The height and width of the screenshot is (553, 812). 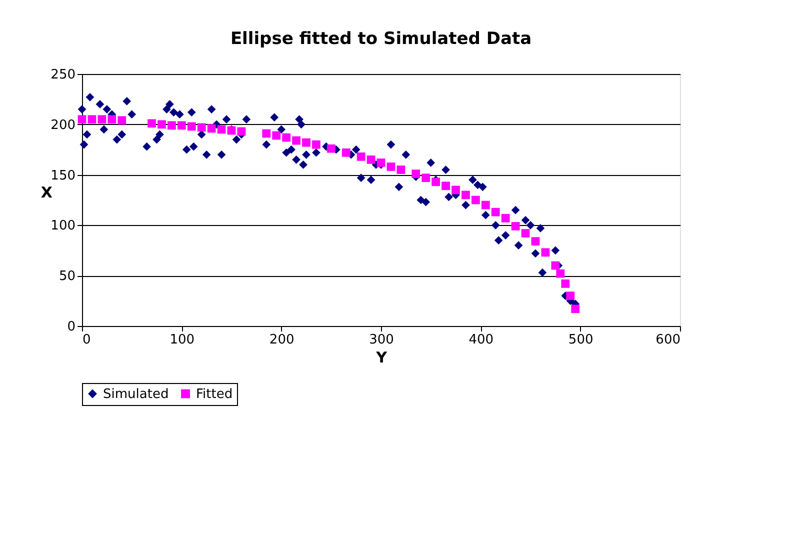 I want to click on y-tick-label: 50, so click(x=67, y=276).